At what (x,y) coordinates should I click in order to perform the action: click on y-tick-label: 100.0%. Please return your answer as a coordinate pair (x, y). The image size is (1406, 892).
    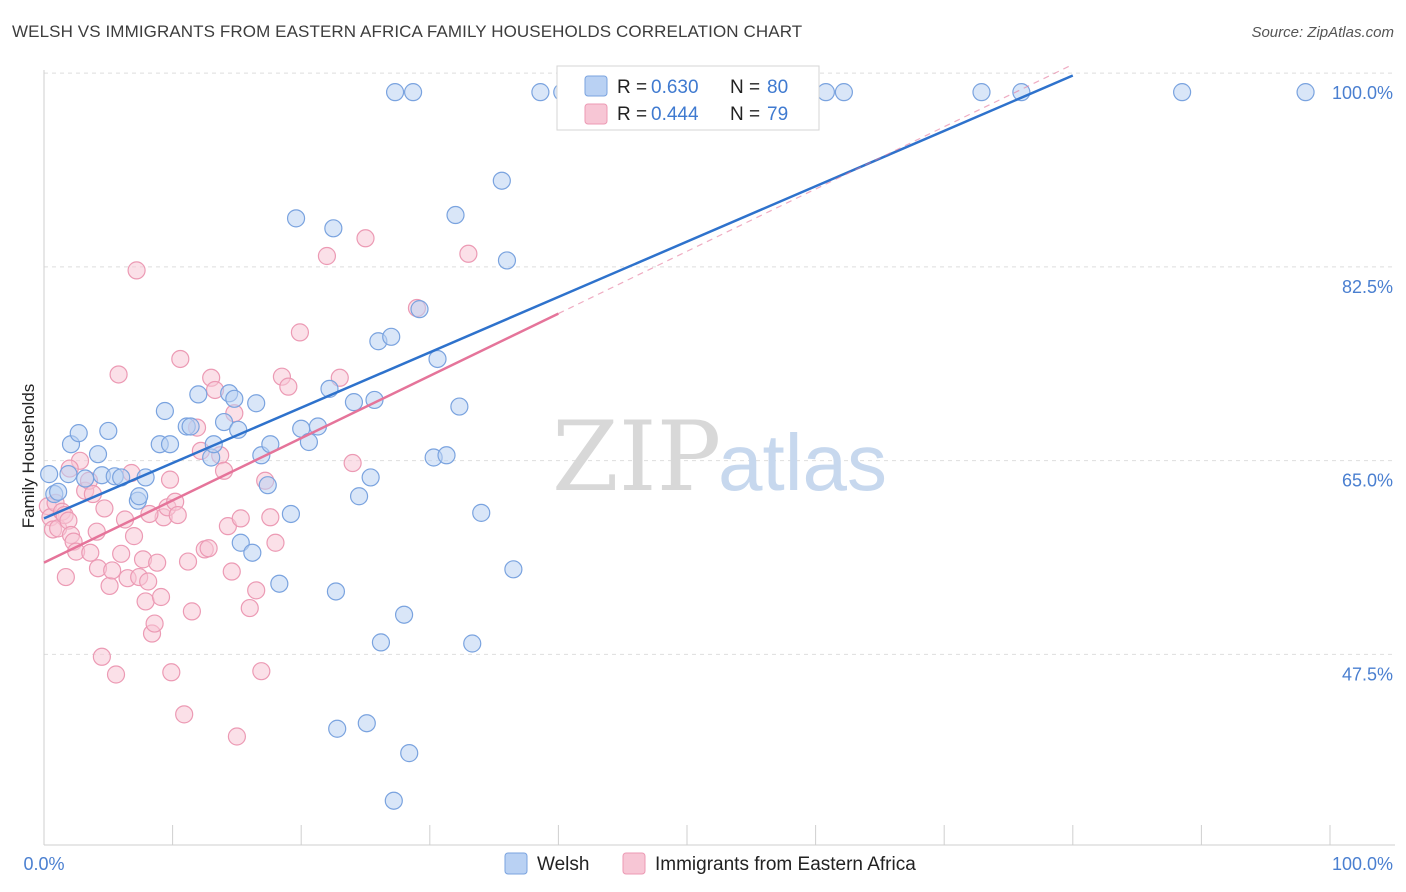
    Looking at the image, I should click on (1362, 93).